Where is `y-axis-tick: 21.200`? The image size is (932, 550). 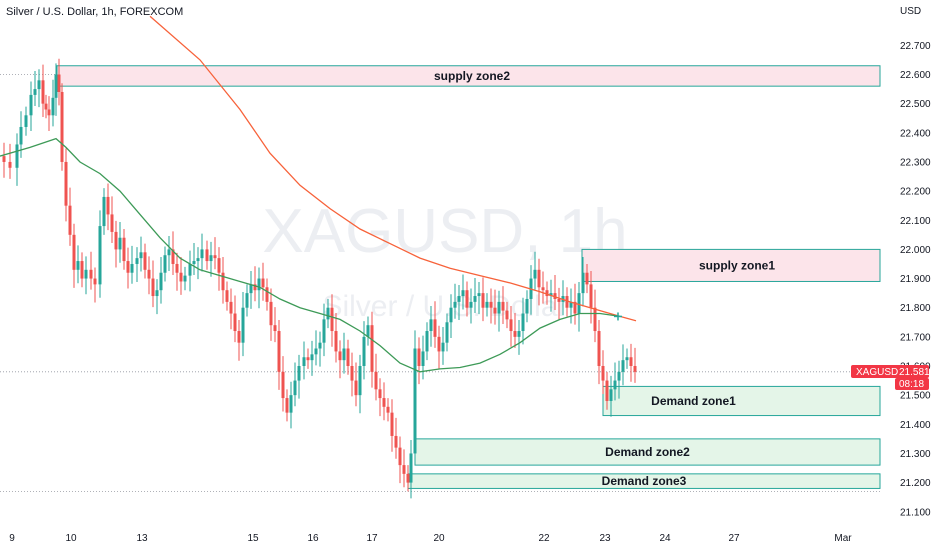
y-axis-tick: 21.200 is located at coordinates (915, 483).